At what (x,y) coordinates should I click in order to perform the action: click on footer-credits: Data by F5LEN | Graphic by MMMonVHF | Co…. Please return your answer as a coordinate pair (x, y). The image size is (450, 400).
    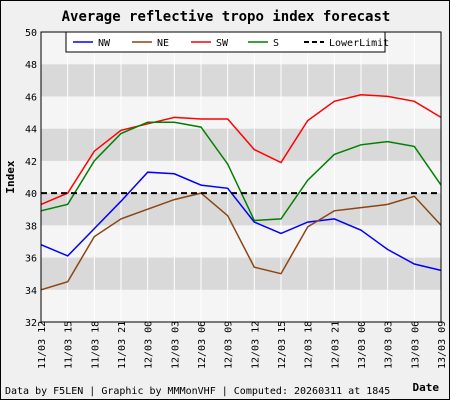
    Looking at the image, I should click on (197, 391).